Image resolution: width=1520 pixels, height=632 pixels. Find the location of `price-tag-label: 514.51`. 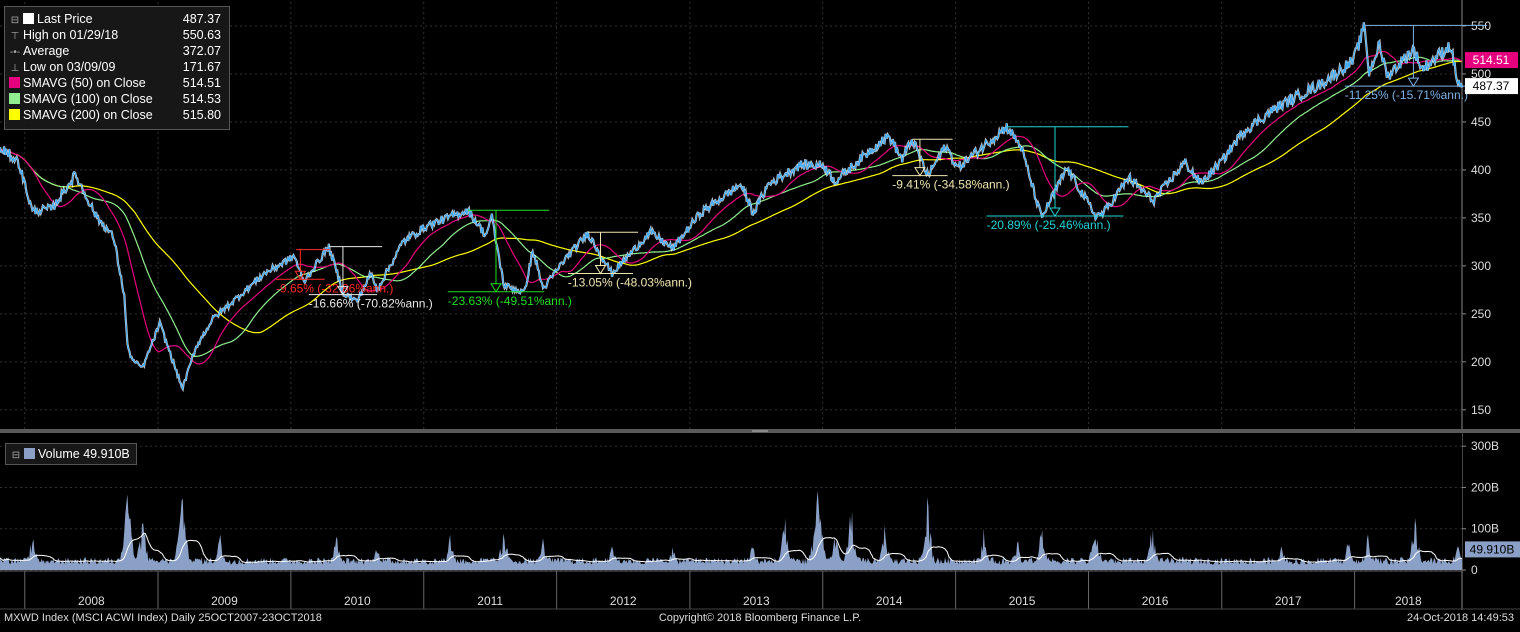

price-tag-label: 514.51 is located at coordinates (1491, 60).